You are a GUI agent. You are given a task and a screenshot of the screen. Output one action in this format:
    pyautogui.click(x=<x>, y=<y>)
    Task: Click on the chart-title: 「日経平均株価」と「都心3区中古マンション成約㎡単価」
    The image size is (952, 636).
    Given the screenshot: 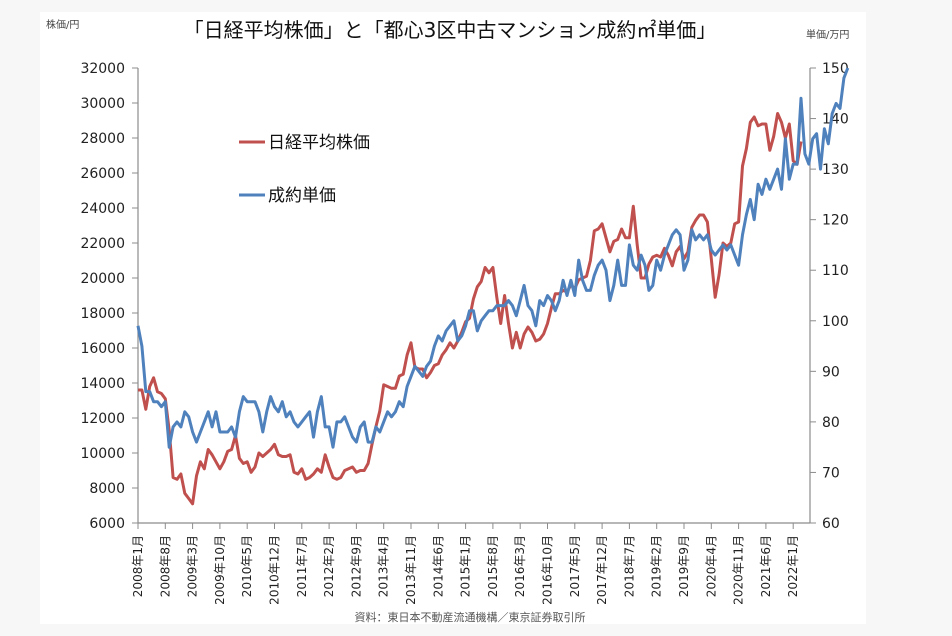 What is the action you would take?
    pyautogui.click(x=450, y=30)
    